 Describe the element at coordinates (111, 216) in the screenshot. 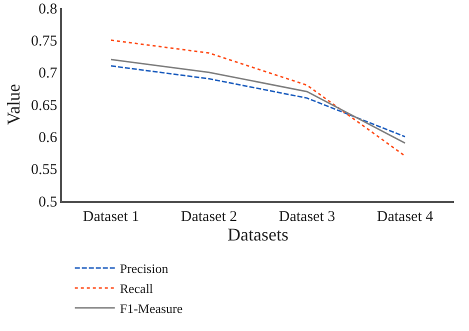

I see `x-tick-label: Dataset 1` at that location.